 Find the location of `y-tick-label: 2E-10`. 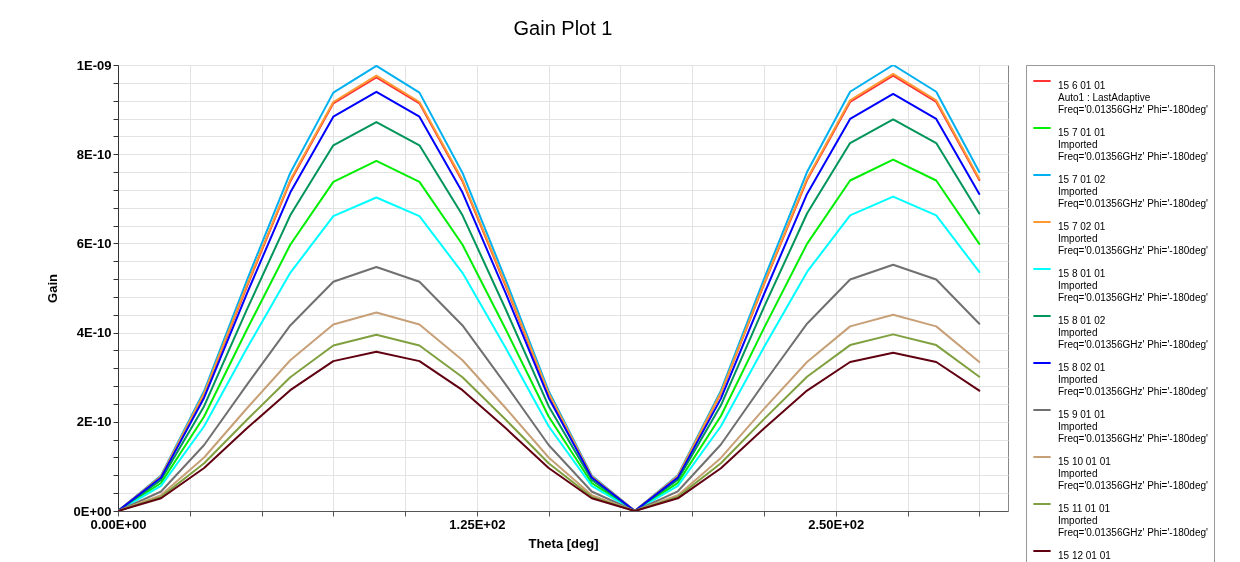

y-tick-label: 2E-10 is located at coordinates (94, 422).